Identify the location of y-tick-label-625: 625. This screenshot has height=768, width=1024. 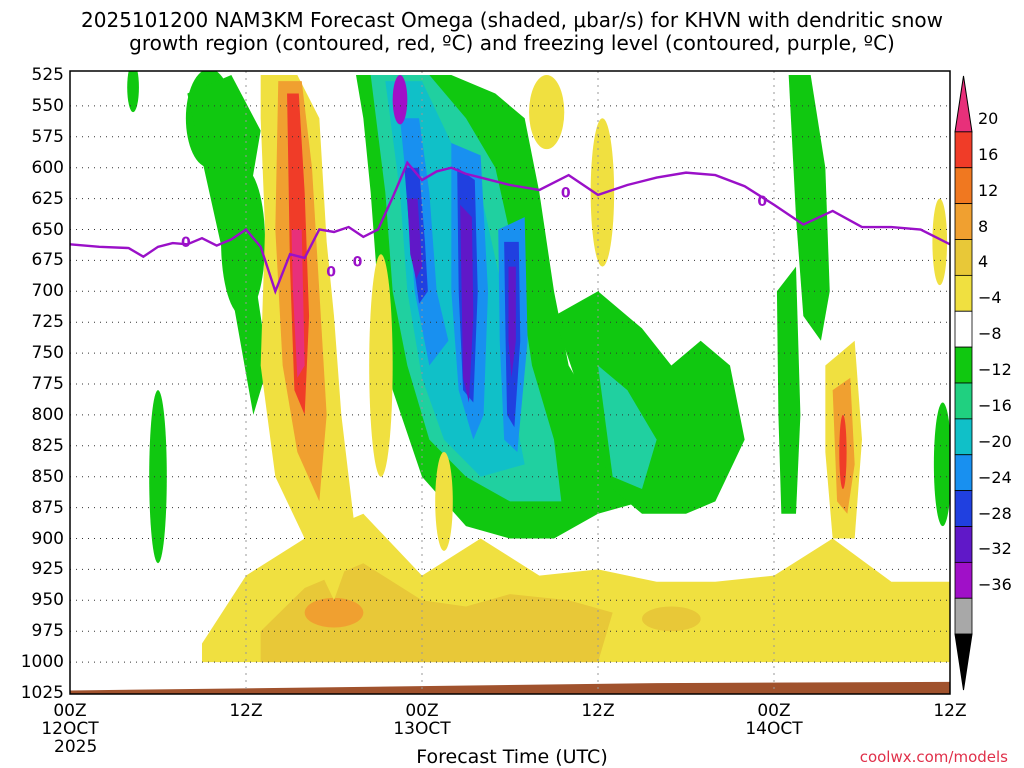
(47, 198).